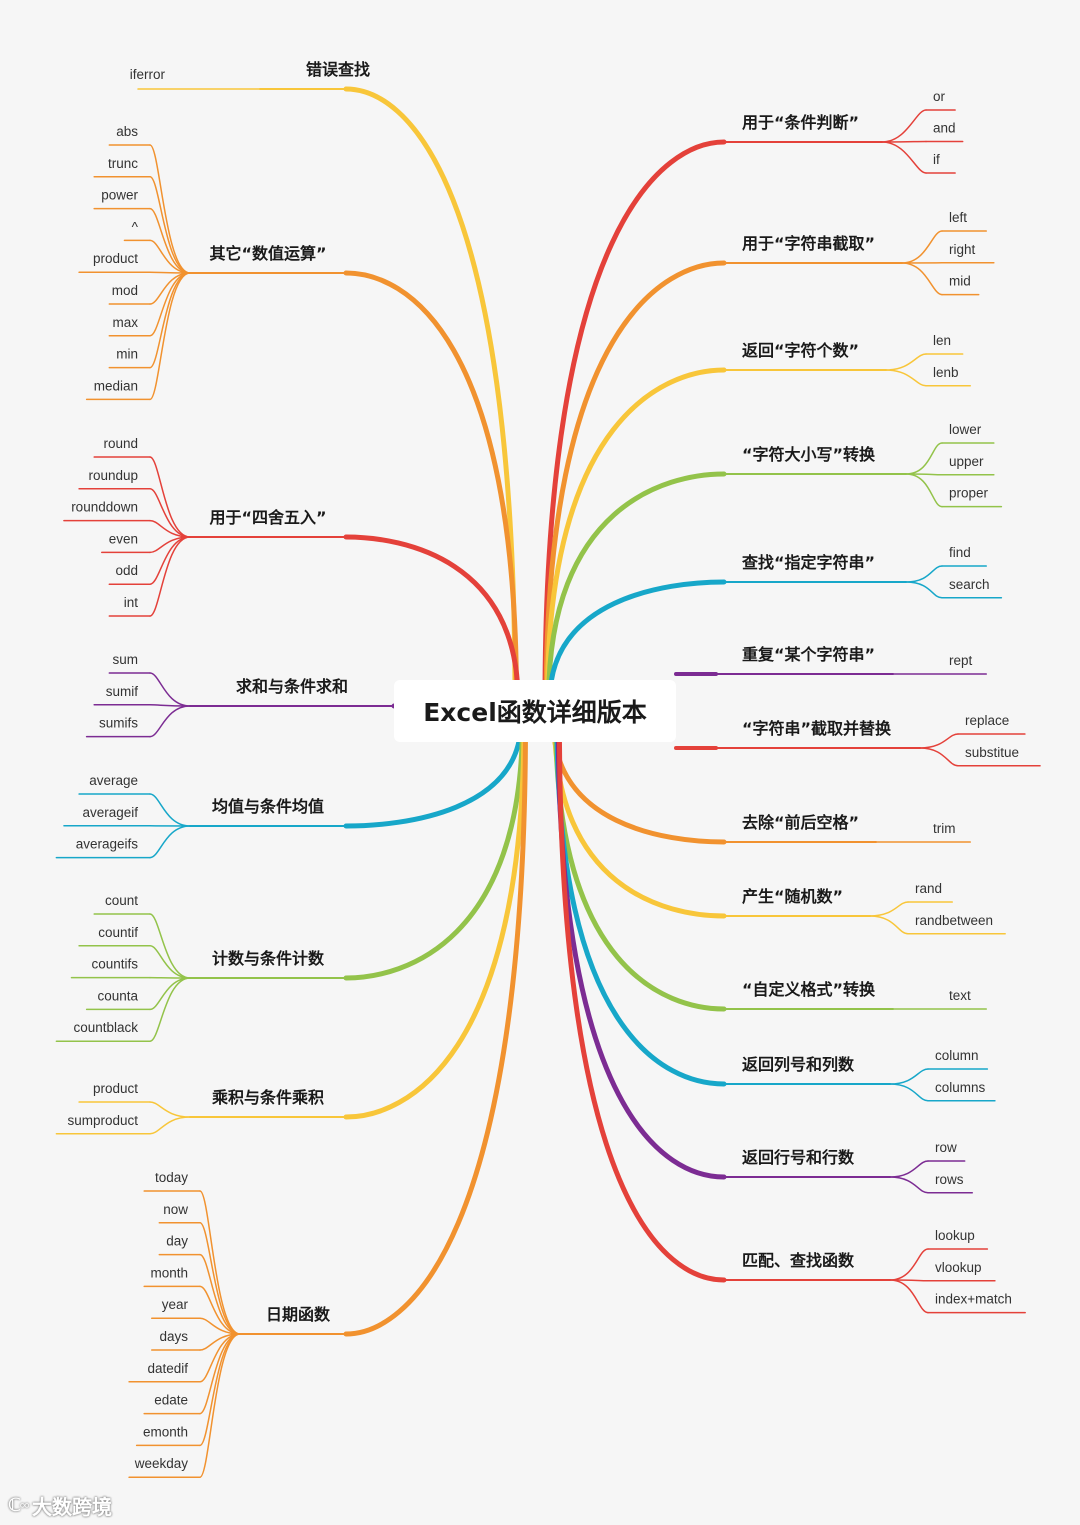  What do you see at coordinates (267, 1097) in the screenshot?
I see `topic-label-left: 乘积与条件乘积` at bounding box center [267, 1097].